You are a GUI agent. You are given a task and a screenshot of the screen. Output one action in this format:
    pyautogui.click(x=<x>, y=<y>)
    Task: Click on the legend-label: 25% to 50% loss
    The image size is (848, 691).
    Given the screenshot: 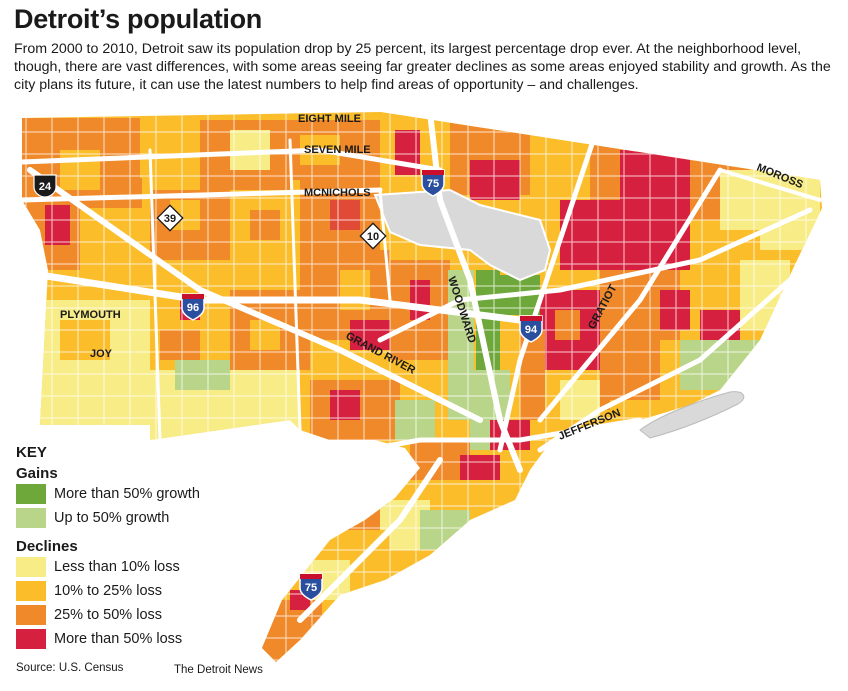 What is the action you would take?
    pyautogui.click(x=108, y=615)
    